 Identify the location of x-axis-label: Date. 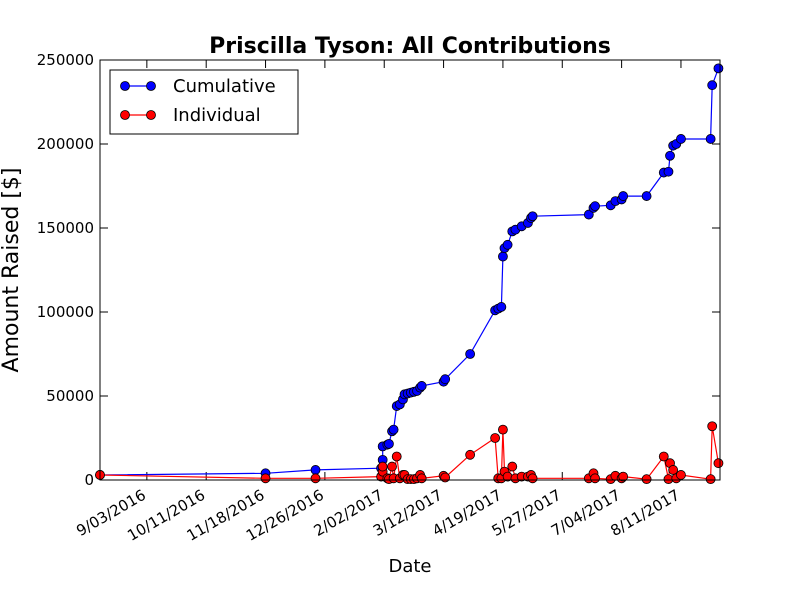
(409, 566).